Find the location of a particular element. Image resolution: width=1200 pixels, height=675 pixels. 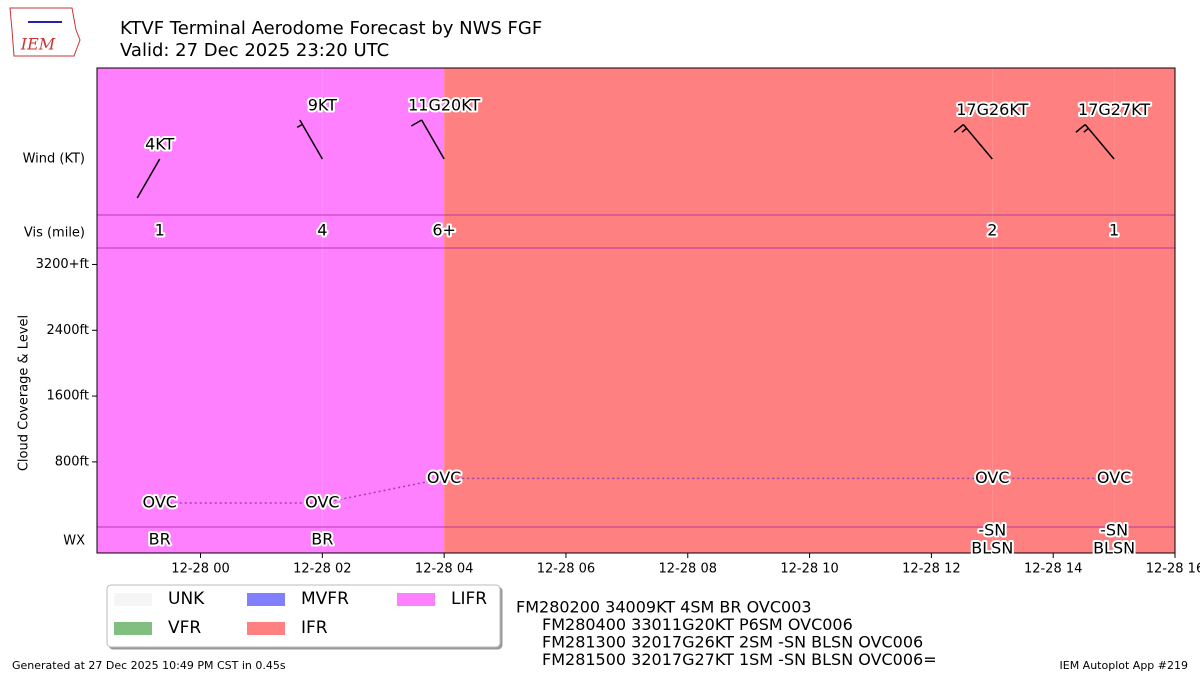

taf-line: FM280400 33011G20KT P6SM OVC006 is located at coordinates (697, 624).